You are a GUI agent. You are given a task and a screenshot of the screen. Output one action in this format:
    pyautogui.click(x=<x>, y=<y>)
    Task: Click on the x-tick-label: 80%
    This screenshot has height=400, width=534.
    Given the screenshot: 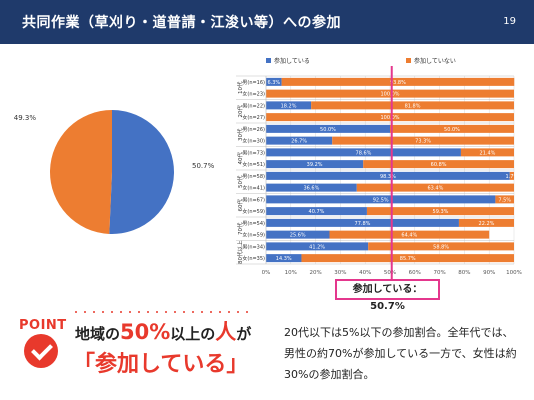 What is the action you would take?
    pyautogui.click(x=464, y=273)
    